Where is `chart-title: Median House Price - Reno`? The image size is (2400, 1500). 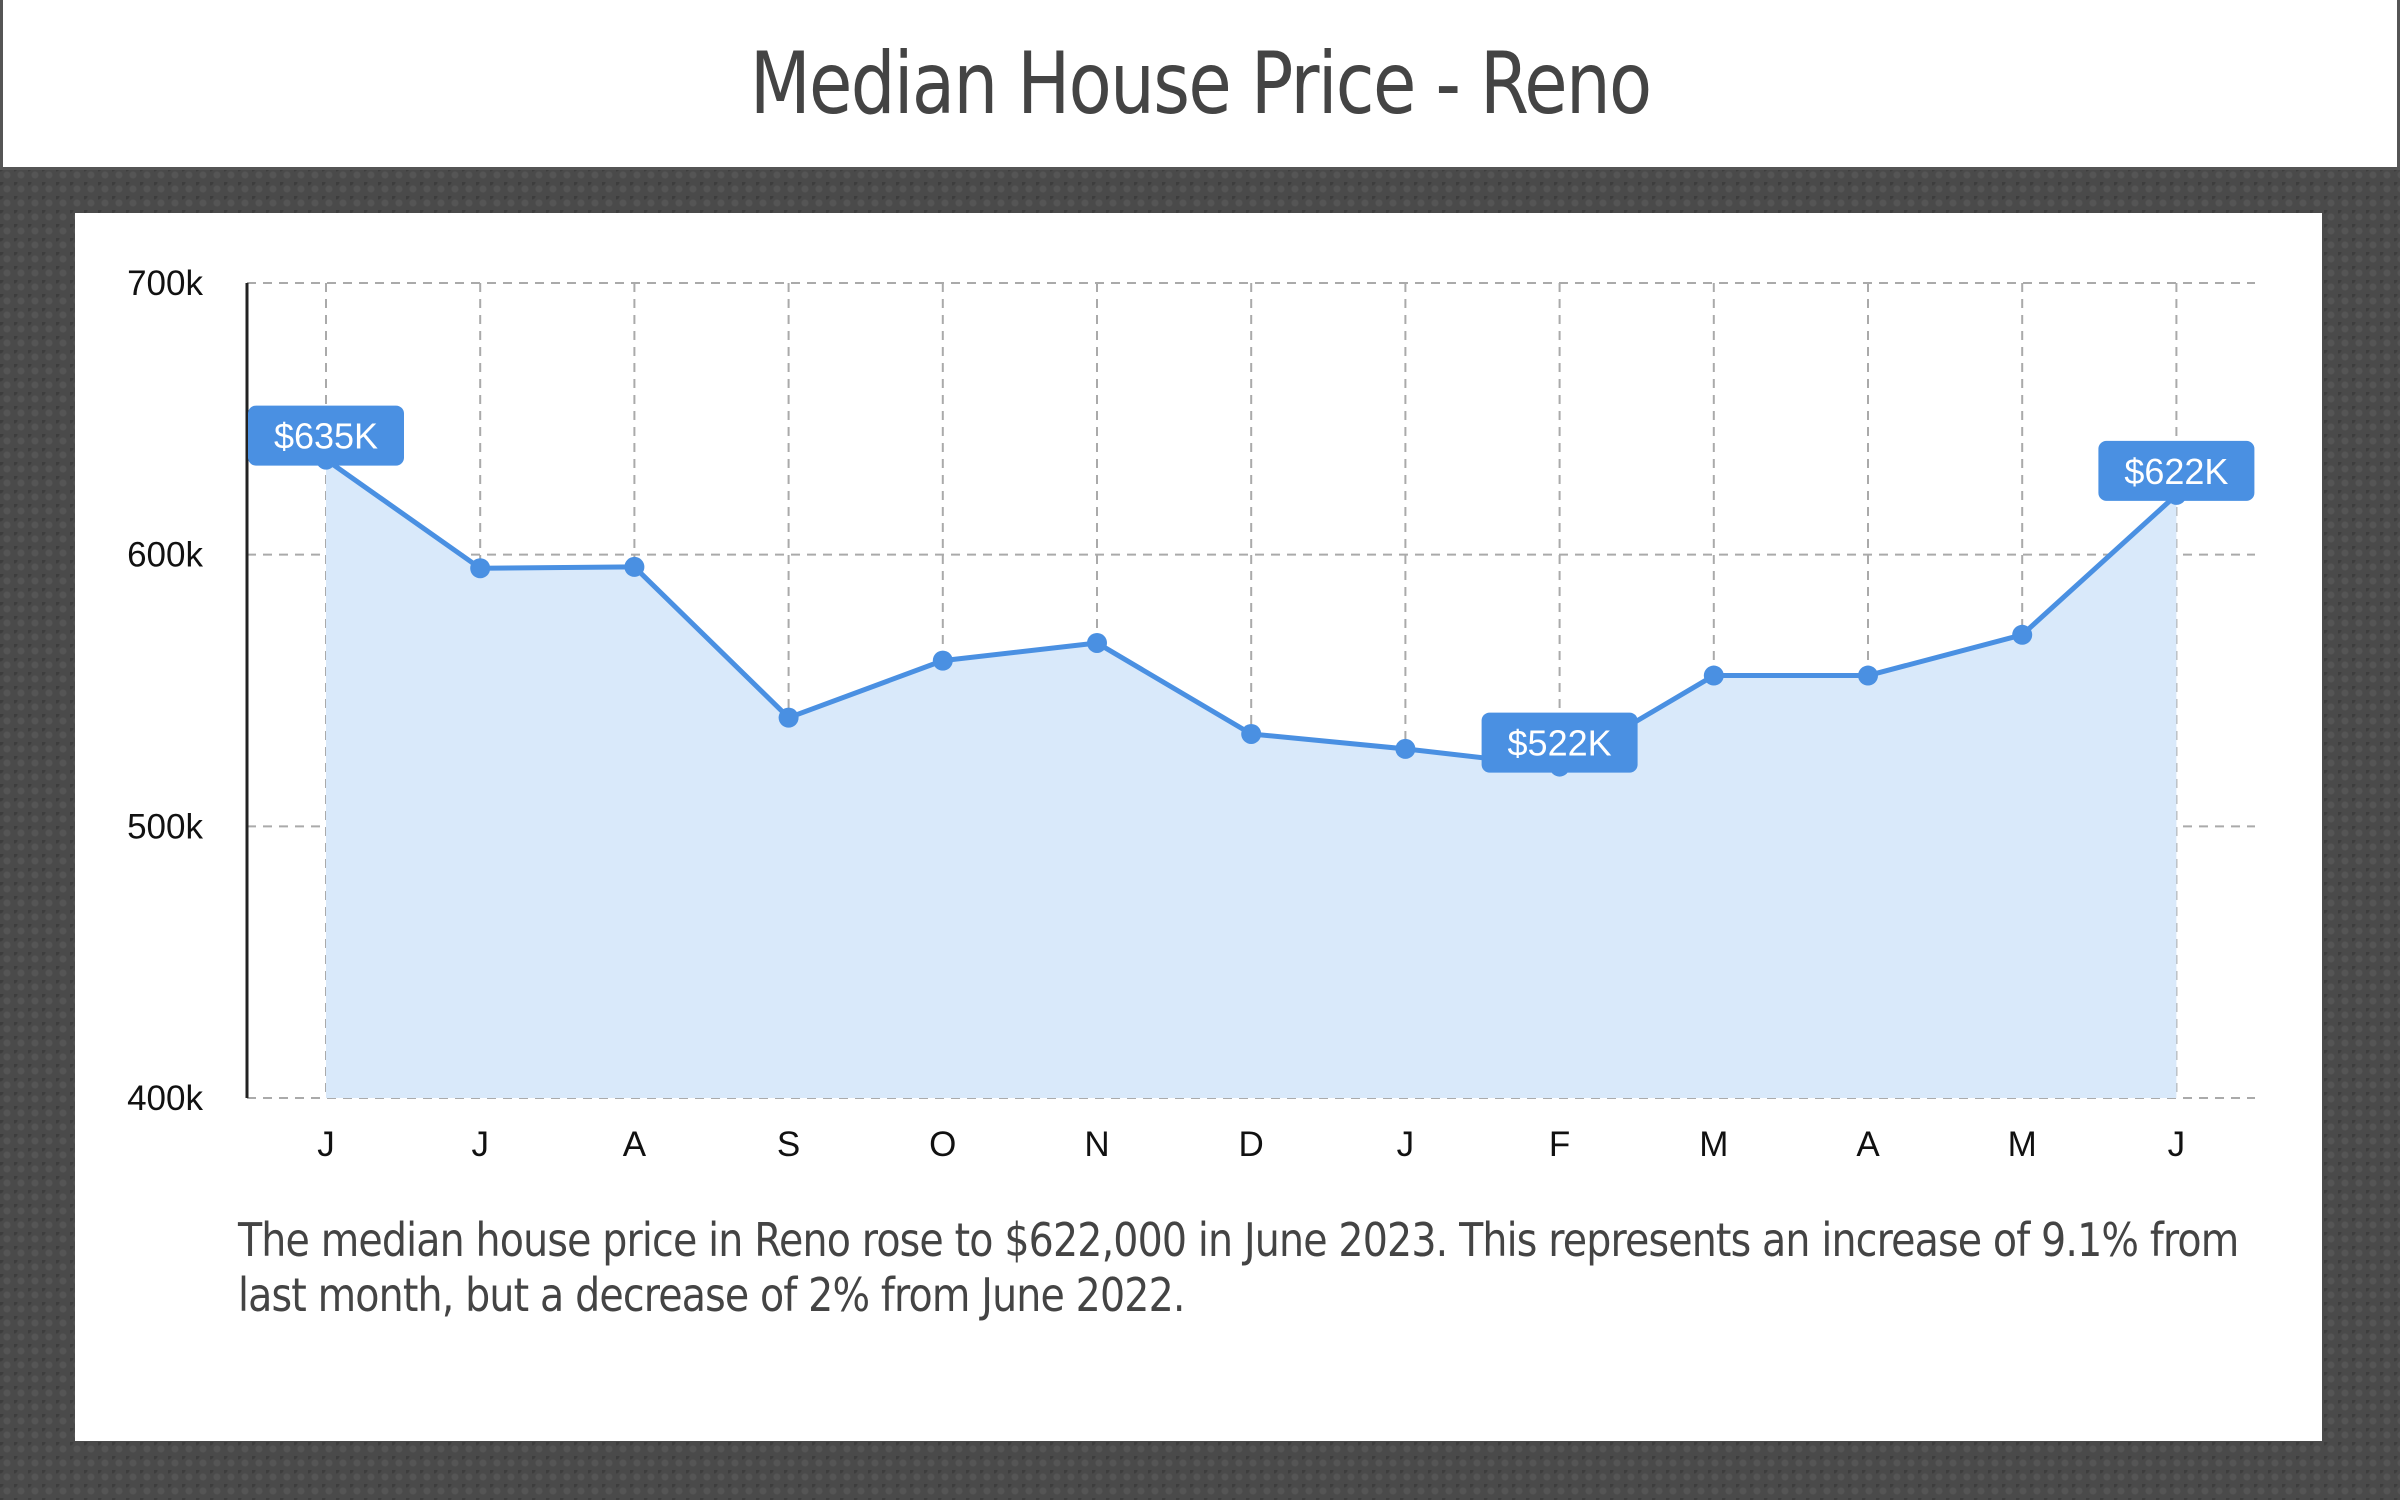
chart-title: Median House Price - Reno is located at coordinates (1200, 83).